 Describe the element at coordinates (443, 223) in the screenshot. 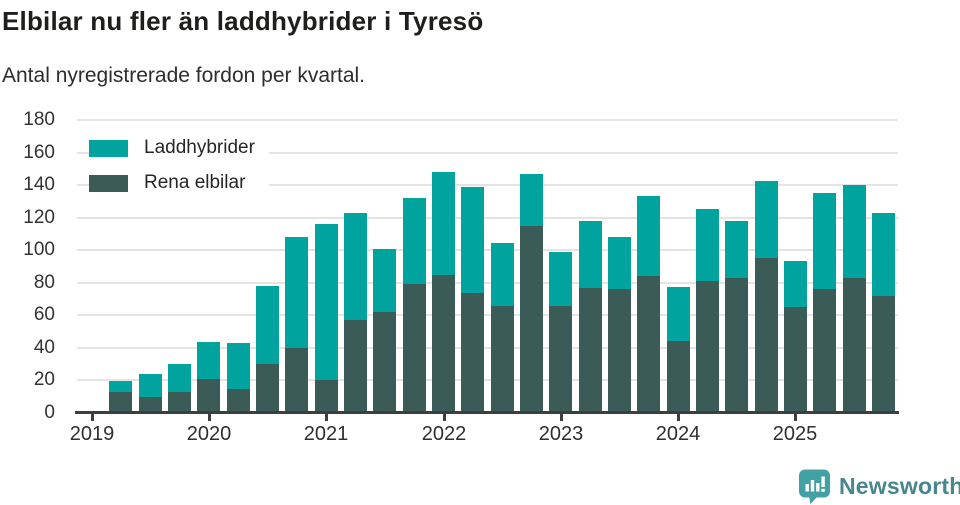

I see `bar-laddhybrider-2022-Q1` at that location.